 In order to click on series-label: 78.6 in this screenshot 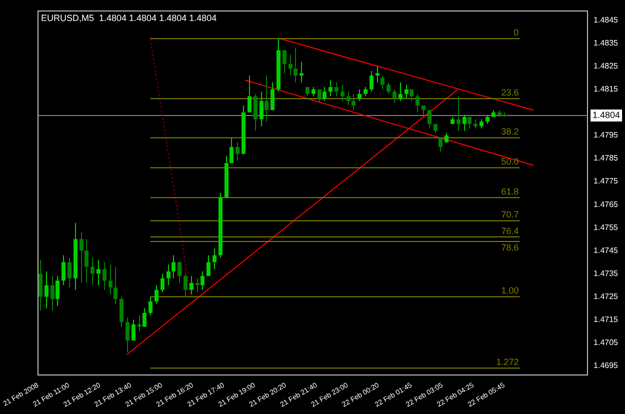, I will do `click(510, 247)`.